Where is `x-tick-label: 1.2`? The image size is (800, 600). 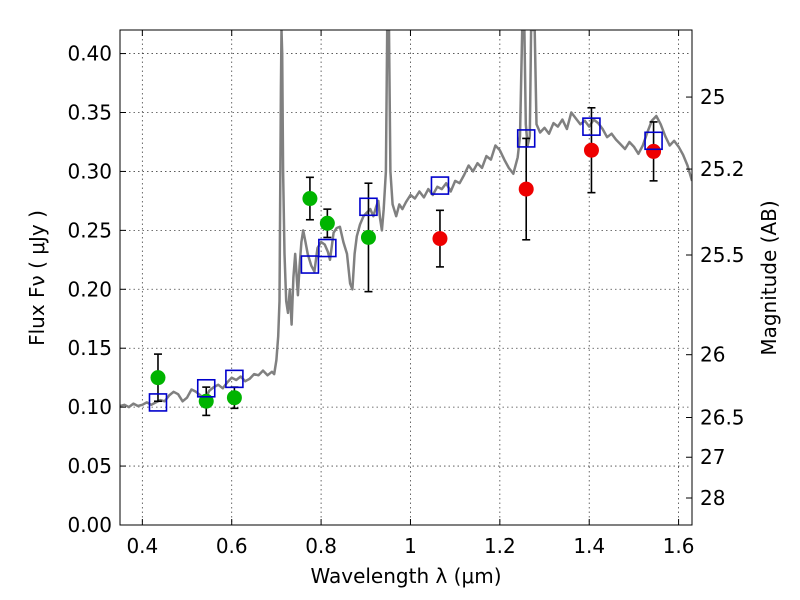 x-tick-label: 1.2 is located at coordinates (500, 546).